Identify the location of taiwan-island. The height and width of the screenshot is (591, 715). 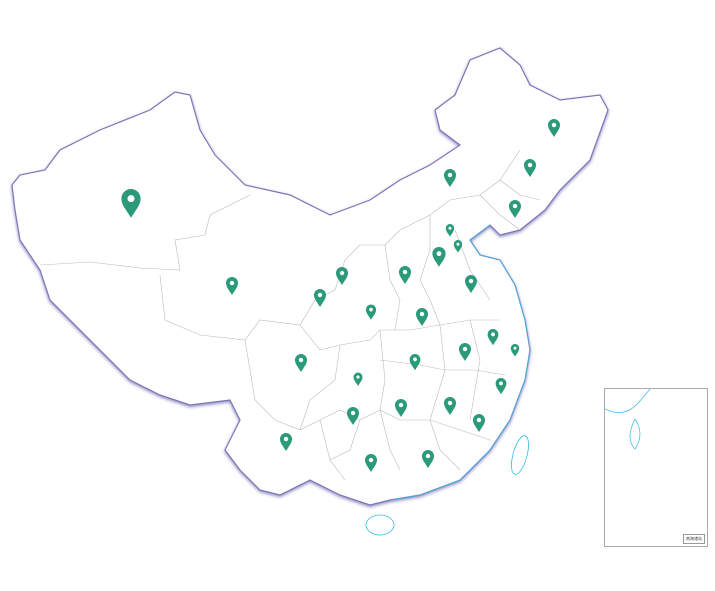
(520, 455).